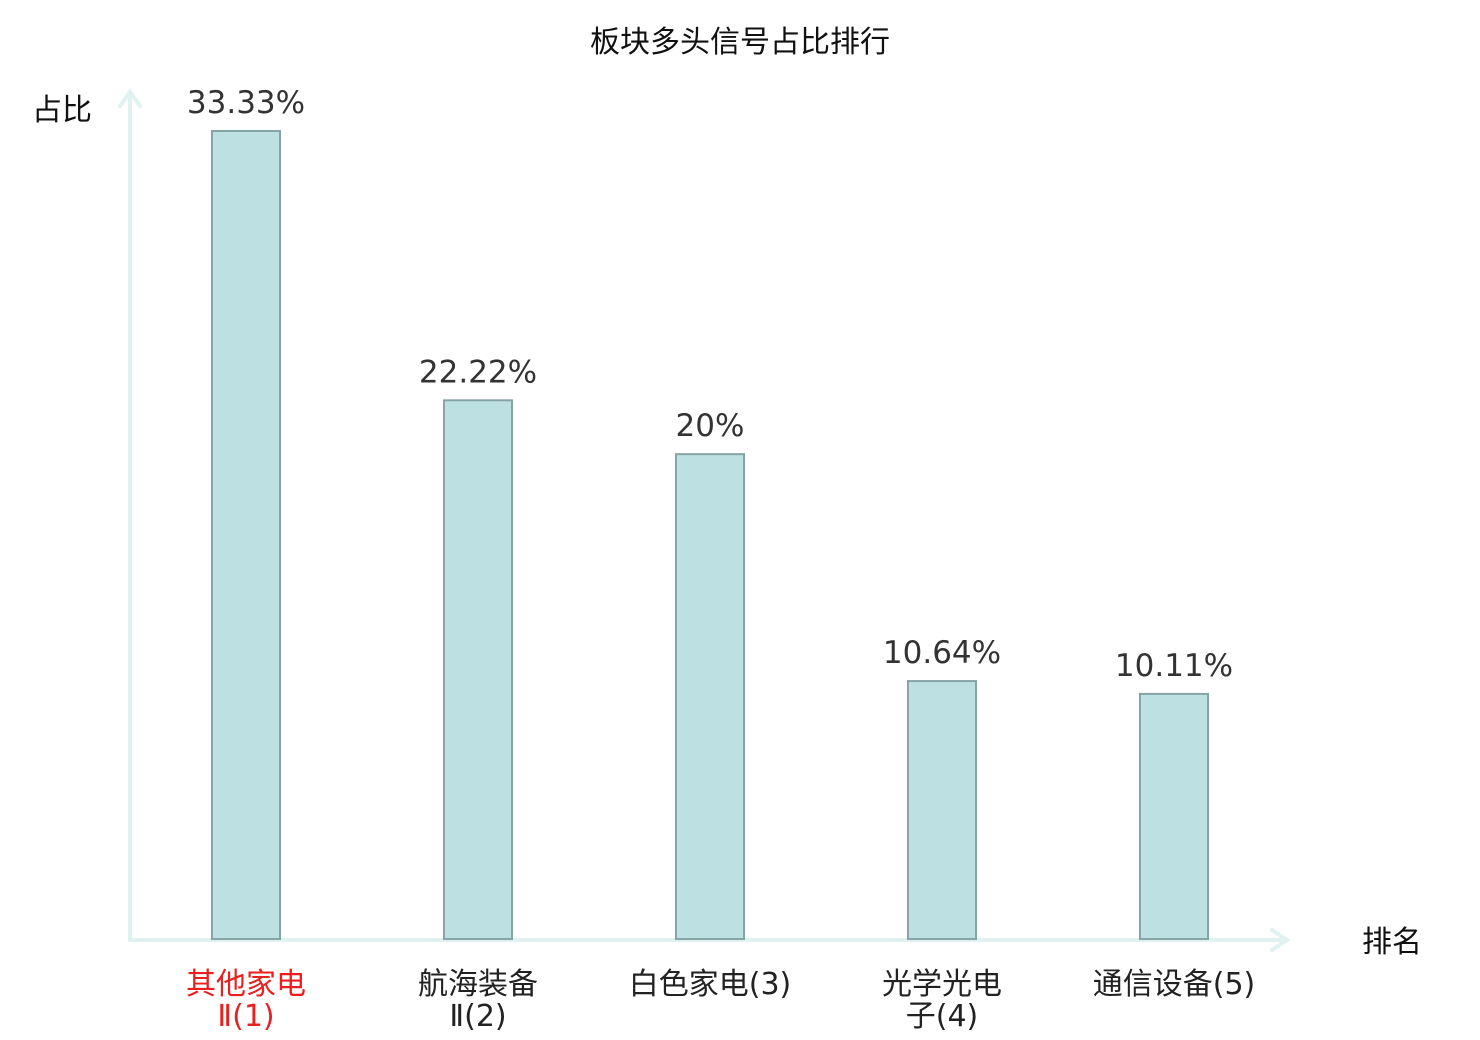  What do you see at coordinates (1174, 984) in the screenshot?
I see `category-label-5: 通信设备(5)` at bounding box center [1174, 984].